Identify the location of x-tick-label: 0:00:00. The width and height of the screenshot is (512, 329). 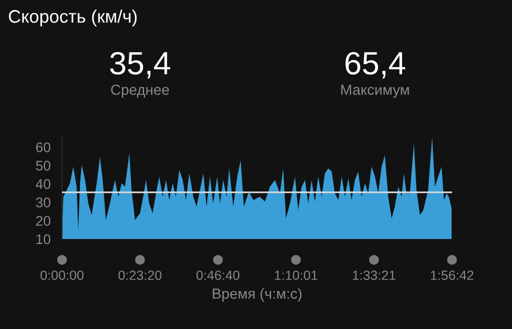
(62, 275).